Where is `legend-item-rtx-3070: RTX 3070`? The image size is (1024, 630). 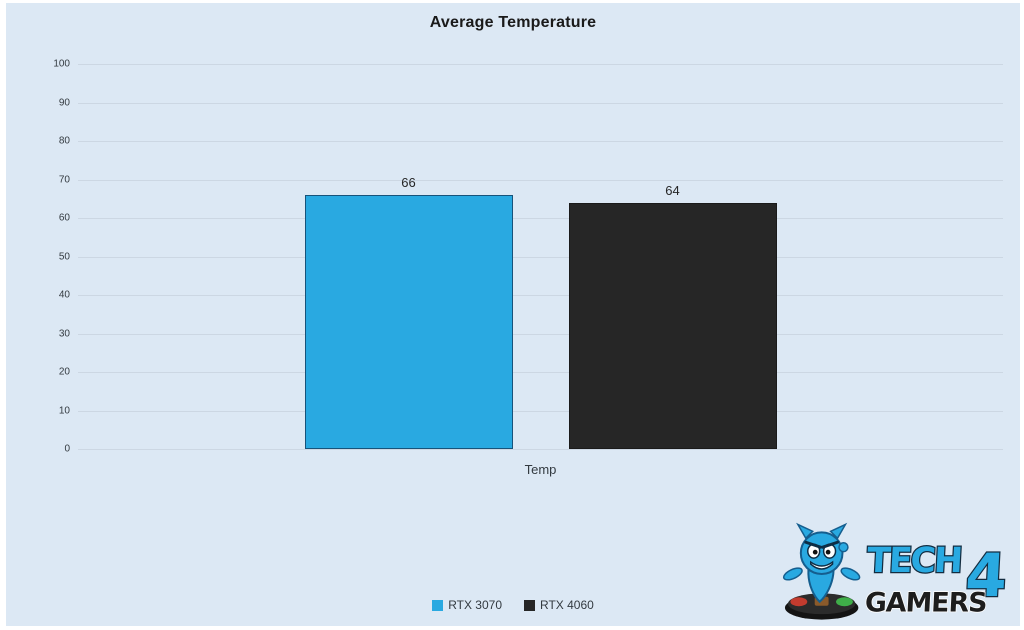 legend-item-rtx-3070: RTX 3070 is located at coordinates (467, 605).